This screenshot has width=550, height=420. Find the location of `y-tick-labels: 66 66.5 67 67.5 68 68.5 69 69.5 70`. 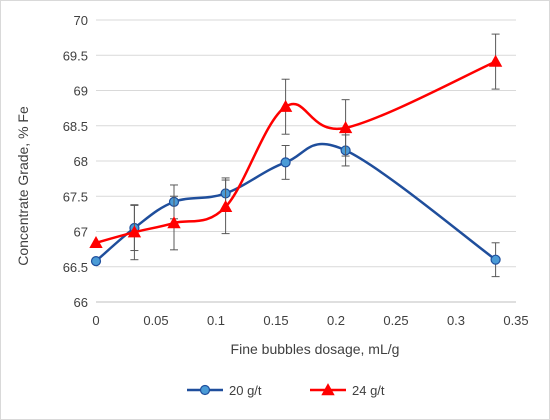

y-tick-labels: 66 66.5 67 67.5 68 68.5 69 69.5 70 is located at coordinates (75, 161).